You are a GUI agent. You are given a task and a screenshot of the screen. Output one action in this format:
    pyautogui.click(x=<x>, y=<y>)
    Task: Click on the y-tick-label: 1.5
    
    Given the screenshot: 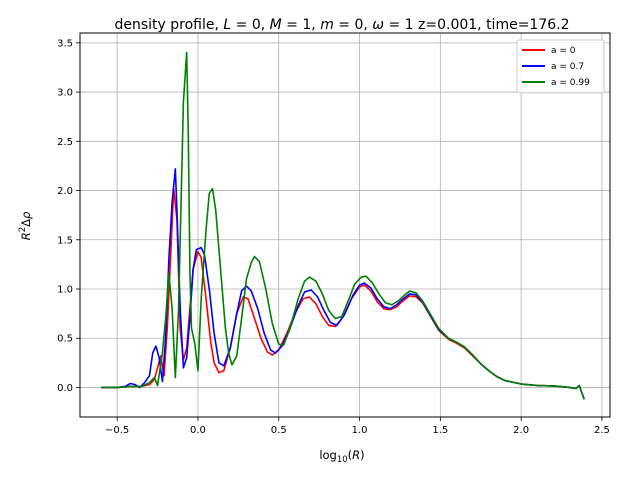 What is the action you would take?
    pyautogui.click(x=65, y=240)
    